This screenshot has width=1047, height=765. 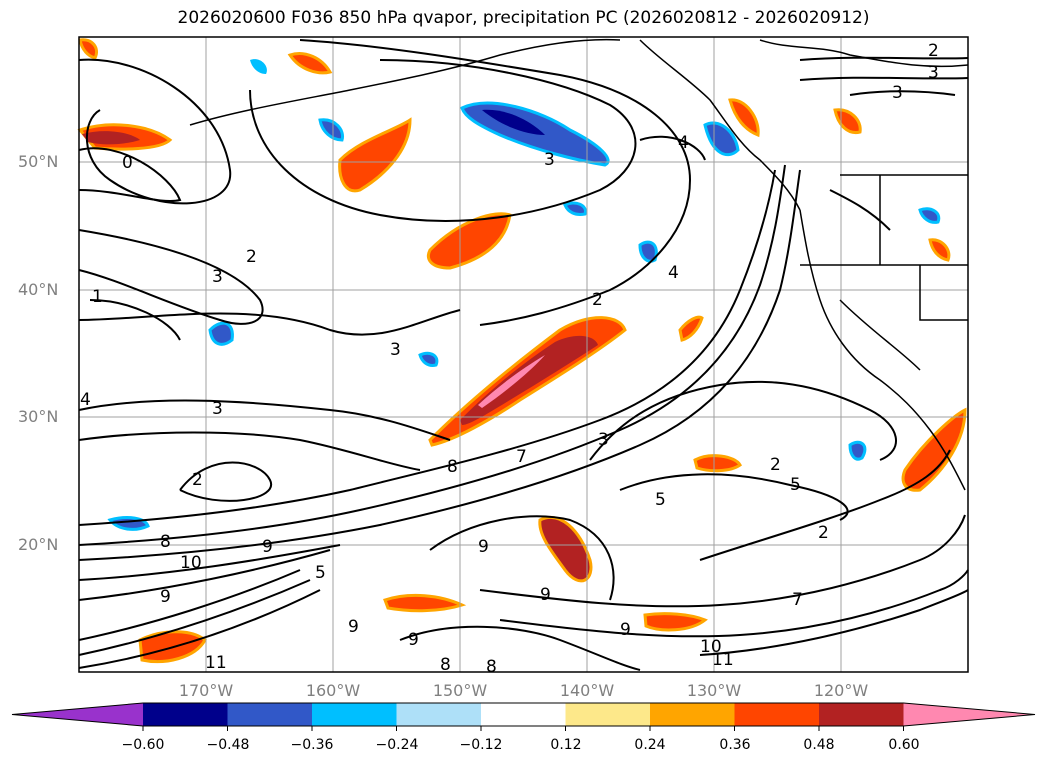 I want to click on lat-label-40n: 40°N, so click(x=38, y=289).